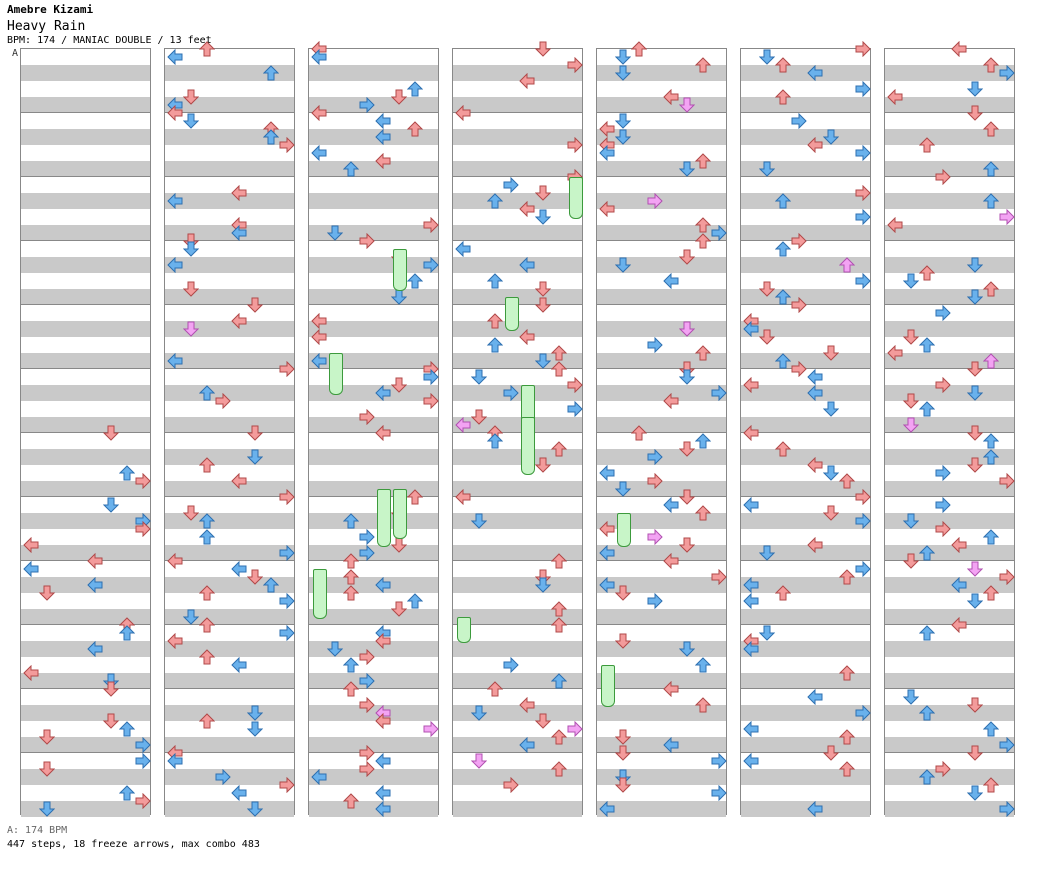 The height and width of the screenshot is (876, 1040). Describe the element at coordinates (661, 429) in the screenshot. I see `chart-column` at that location.